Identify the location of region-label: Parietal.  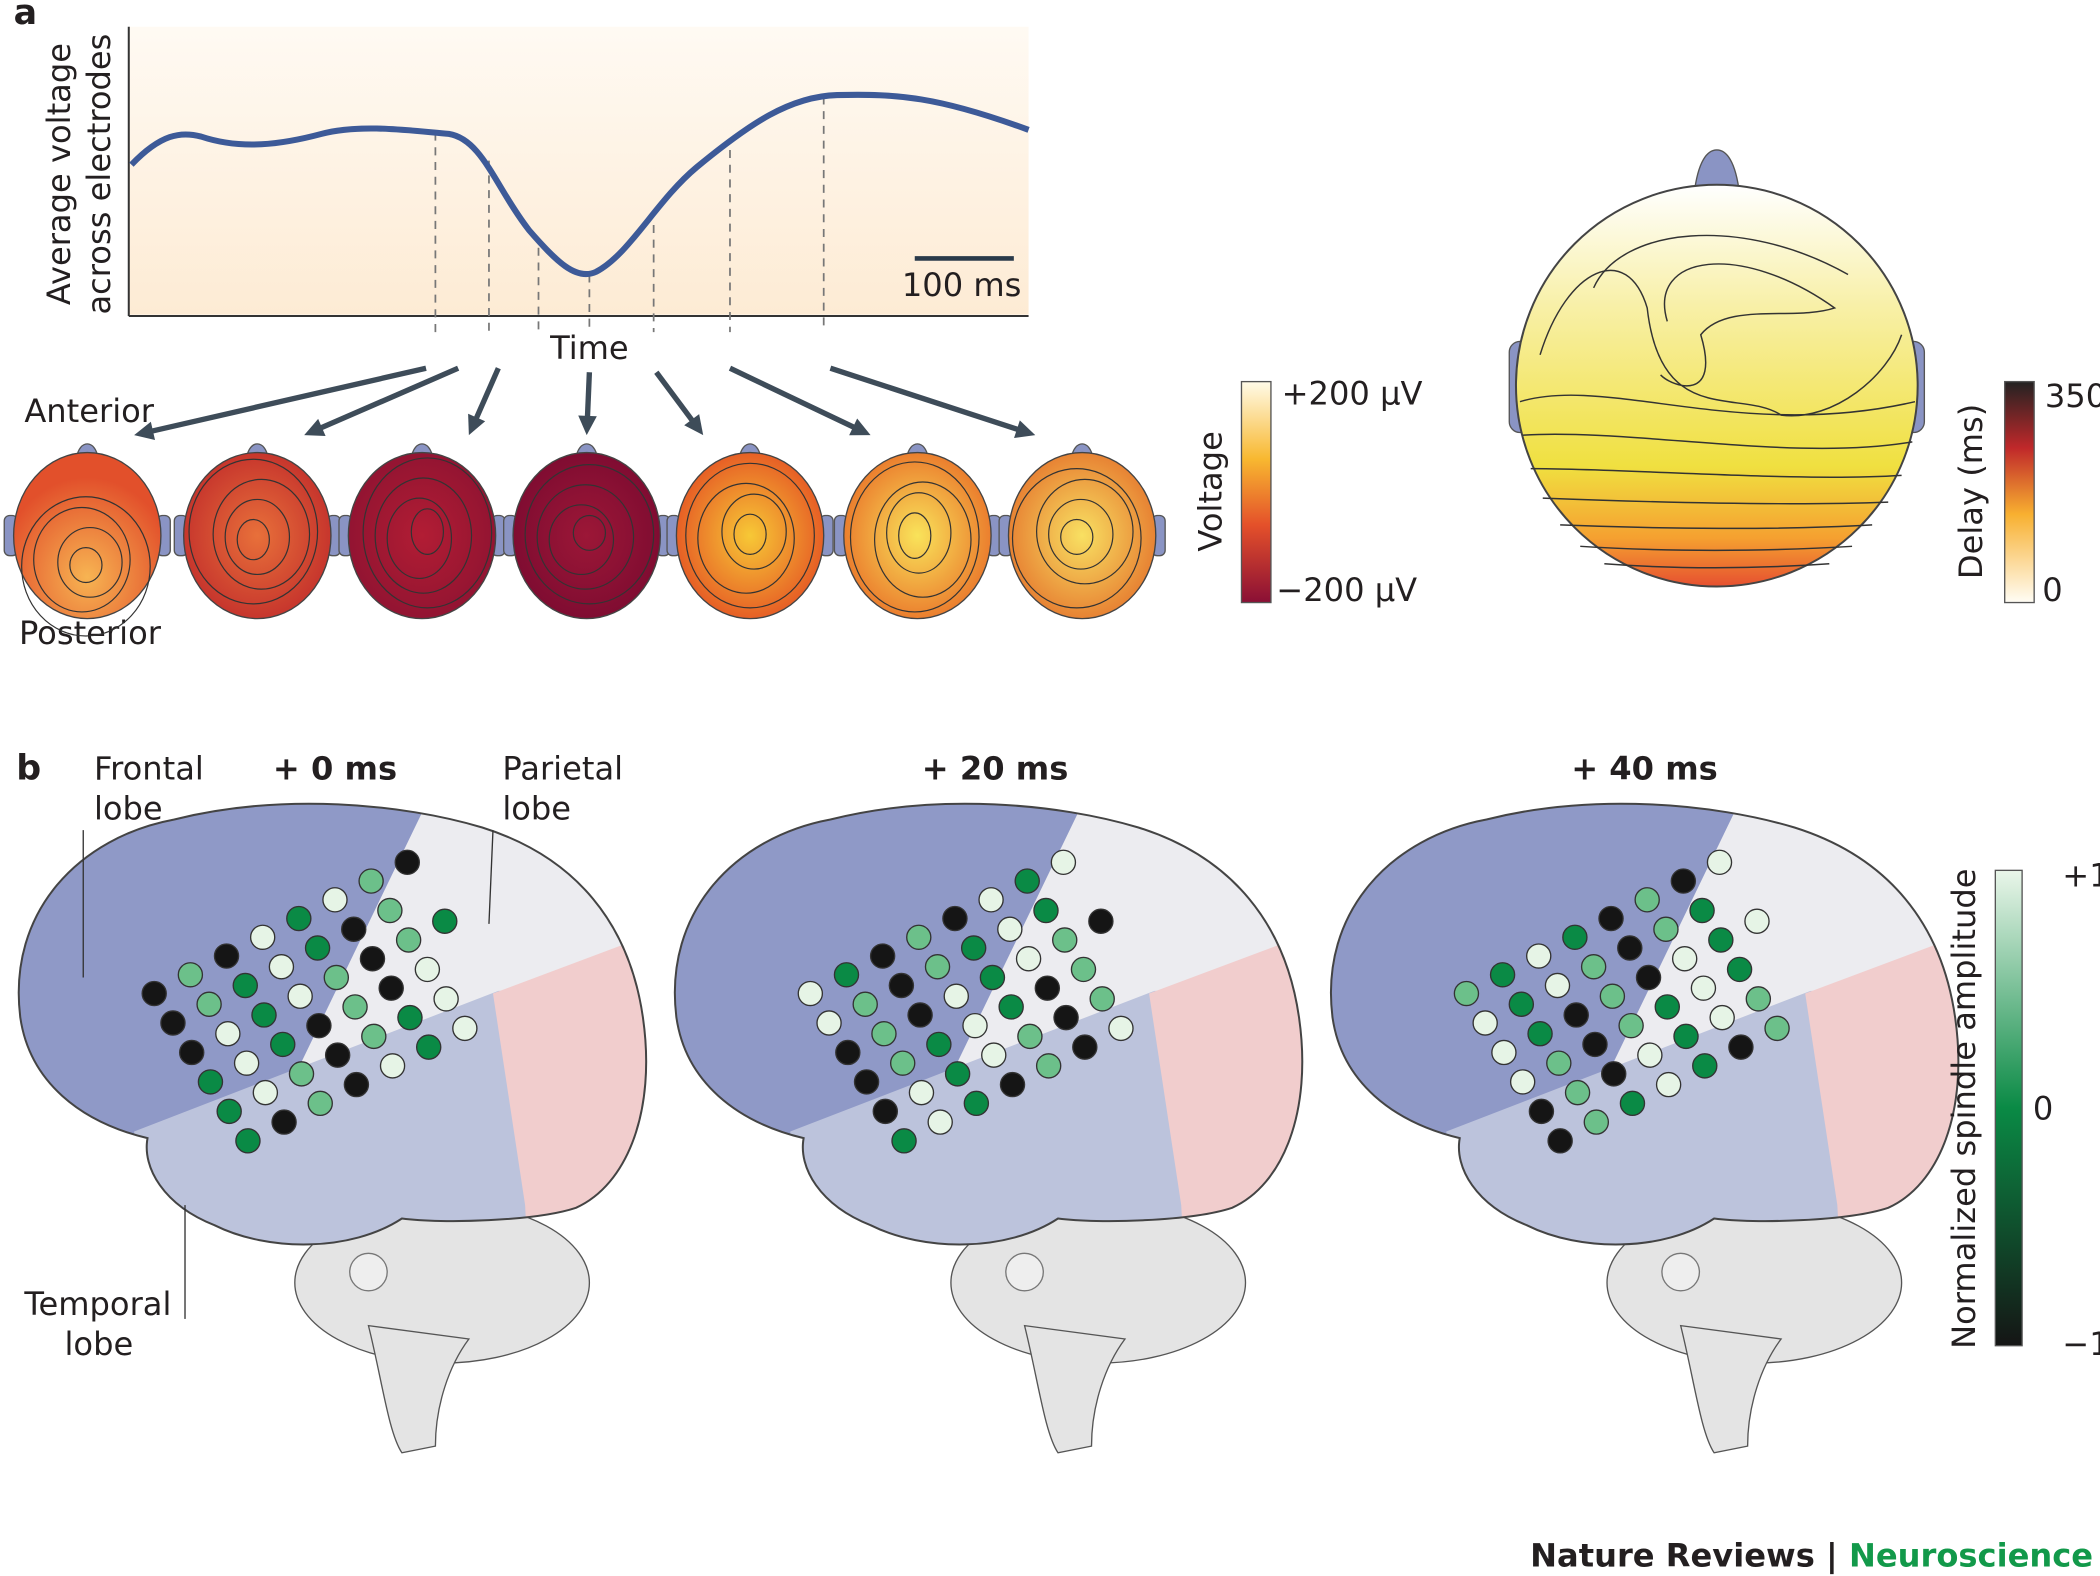
(562, 768).